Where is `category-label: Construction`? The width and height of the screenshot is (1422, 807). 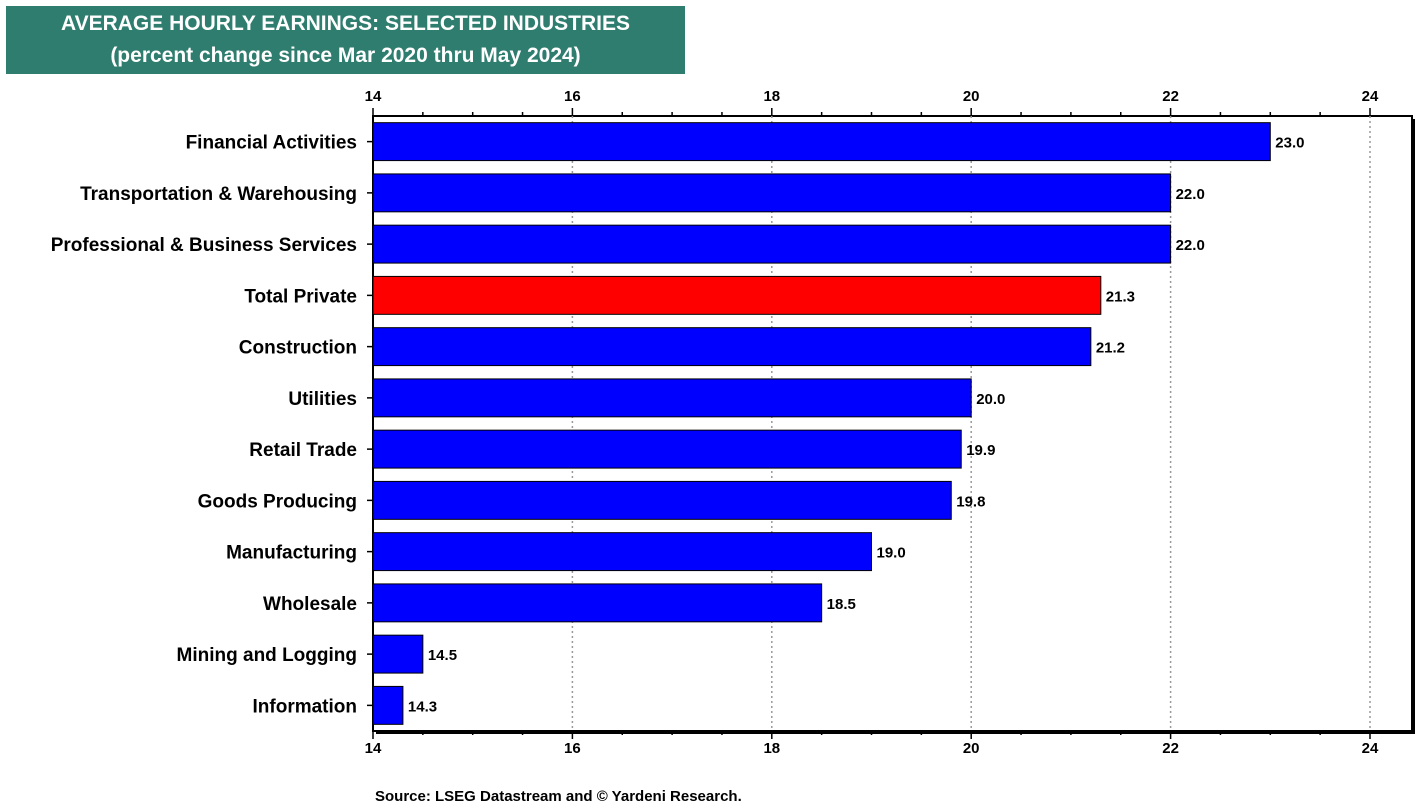 category-label: Construction is located at coordinates (298, 348).